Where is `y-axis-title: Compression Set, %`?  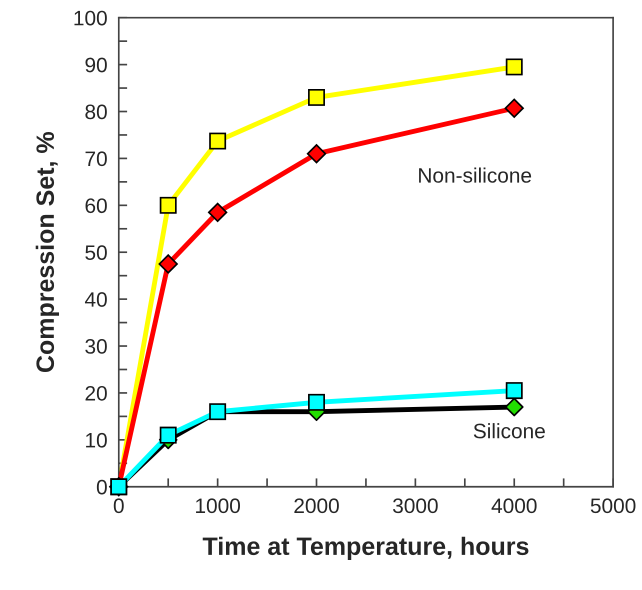 y-axis-title: Compression Set, % is located at coordinates (48, 252).